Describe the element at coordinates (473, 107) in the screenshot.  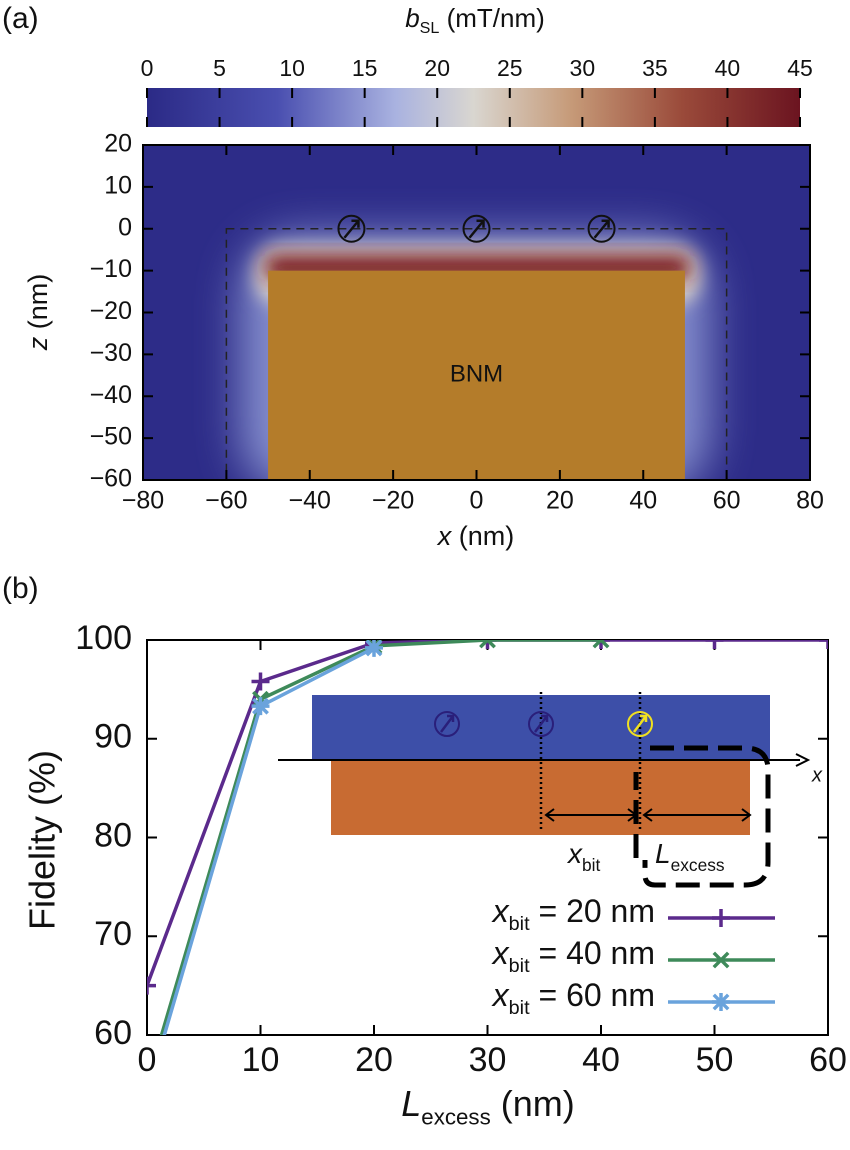
I see `colorbar` at that location.